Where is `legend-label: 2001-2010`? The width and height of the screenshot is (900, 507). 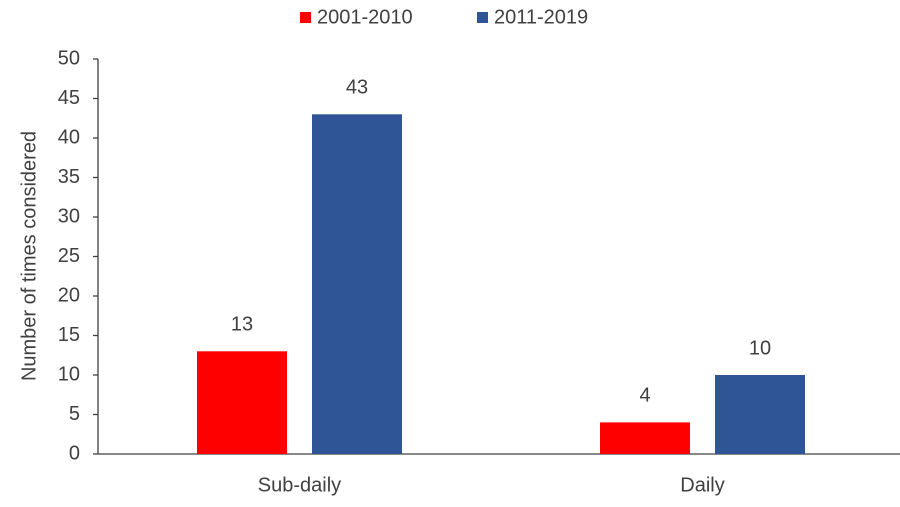
legend-label: 2001-2010 is located at coordinates (365, 17).